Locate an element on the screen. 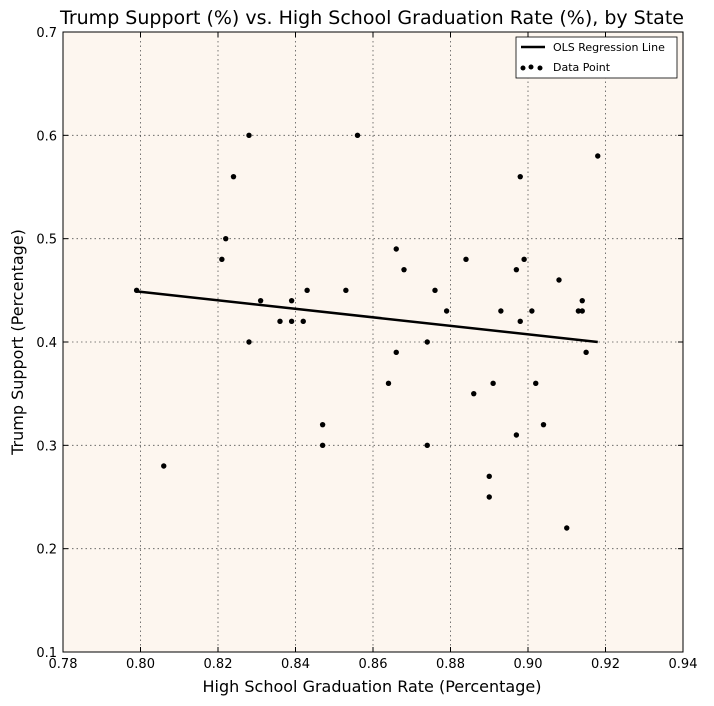 This screenshot has height=706, width=714. ols-regression-line is located at coordinates (367, 317).